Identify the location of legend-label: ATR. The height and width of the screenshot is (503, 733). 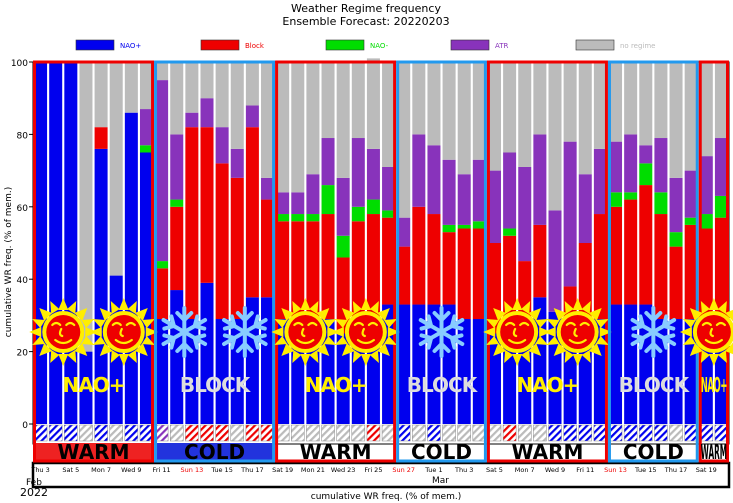
(502, 46).